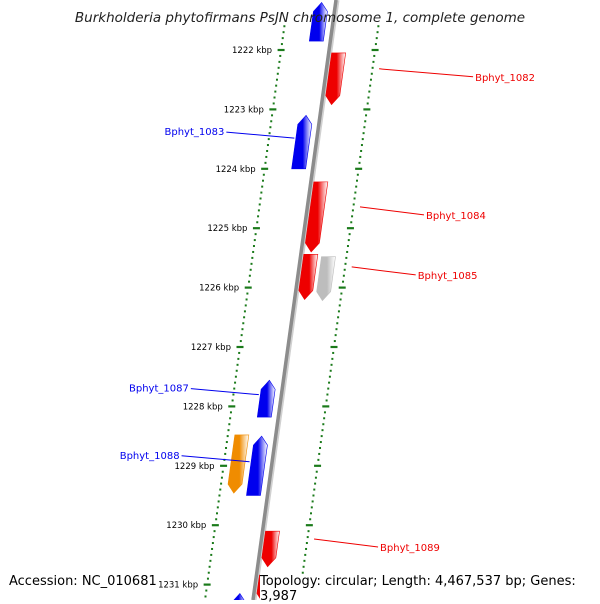  What do you see at coordinates (195, 467) in the screenshot?
I see `scale-label: 1229 kbp` at bounding box center [195, 467].